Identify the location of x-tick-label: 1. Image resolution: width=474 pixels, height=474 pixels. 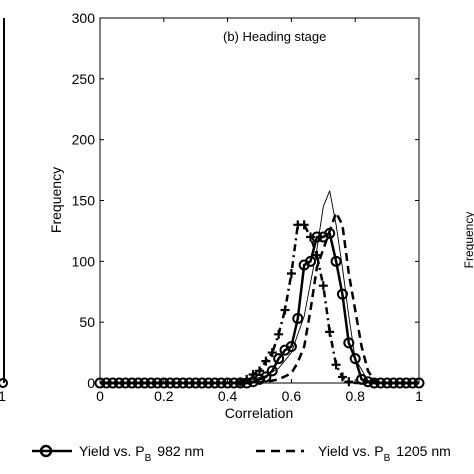
(419, 396).